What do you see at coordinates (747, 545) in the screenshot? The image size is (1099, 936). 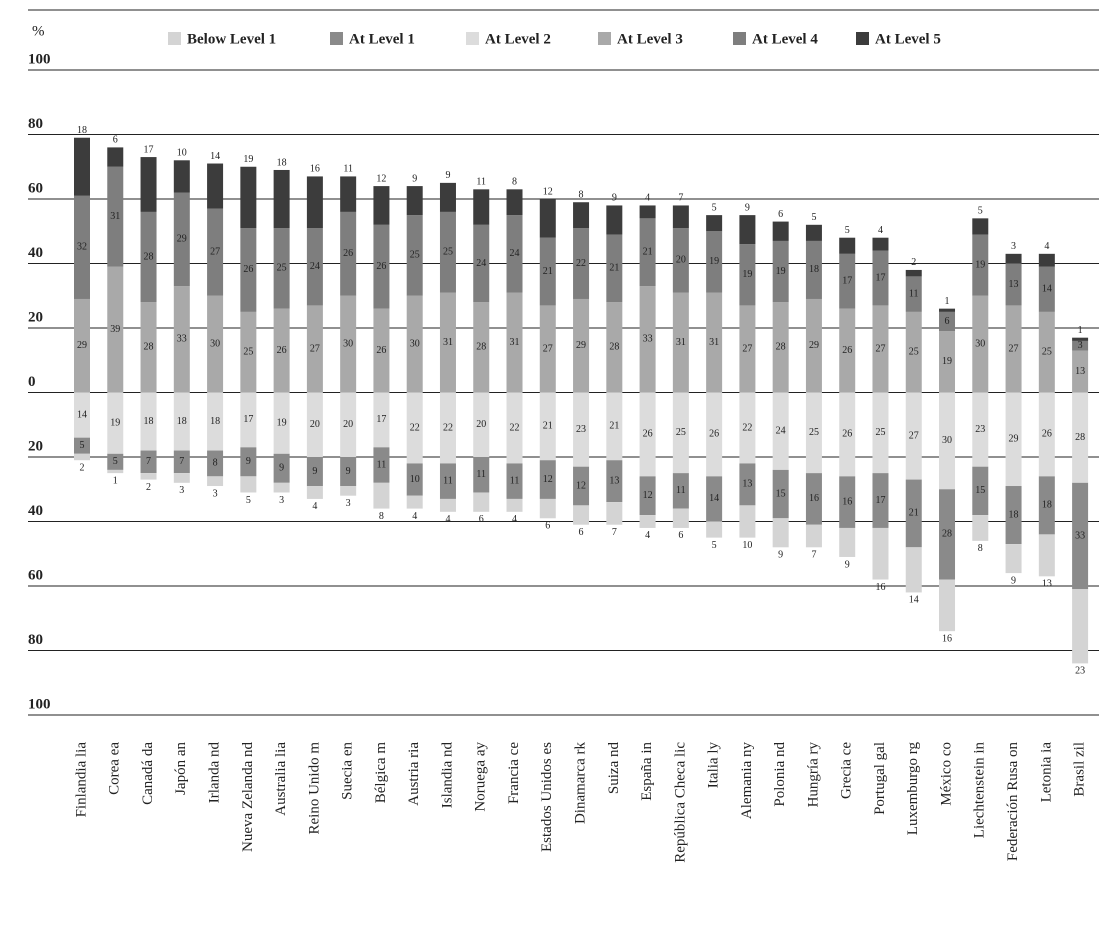 I see `value-label: 10` at bounding box center [747, 545].